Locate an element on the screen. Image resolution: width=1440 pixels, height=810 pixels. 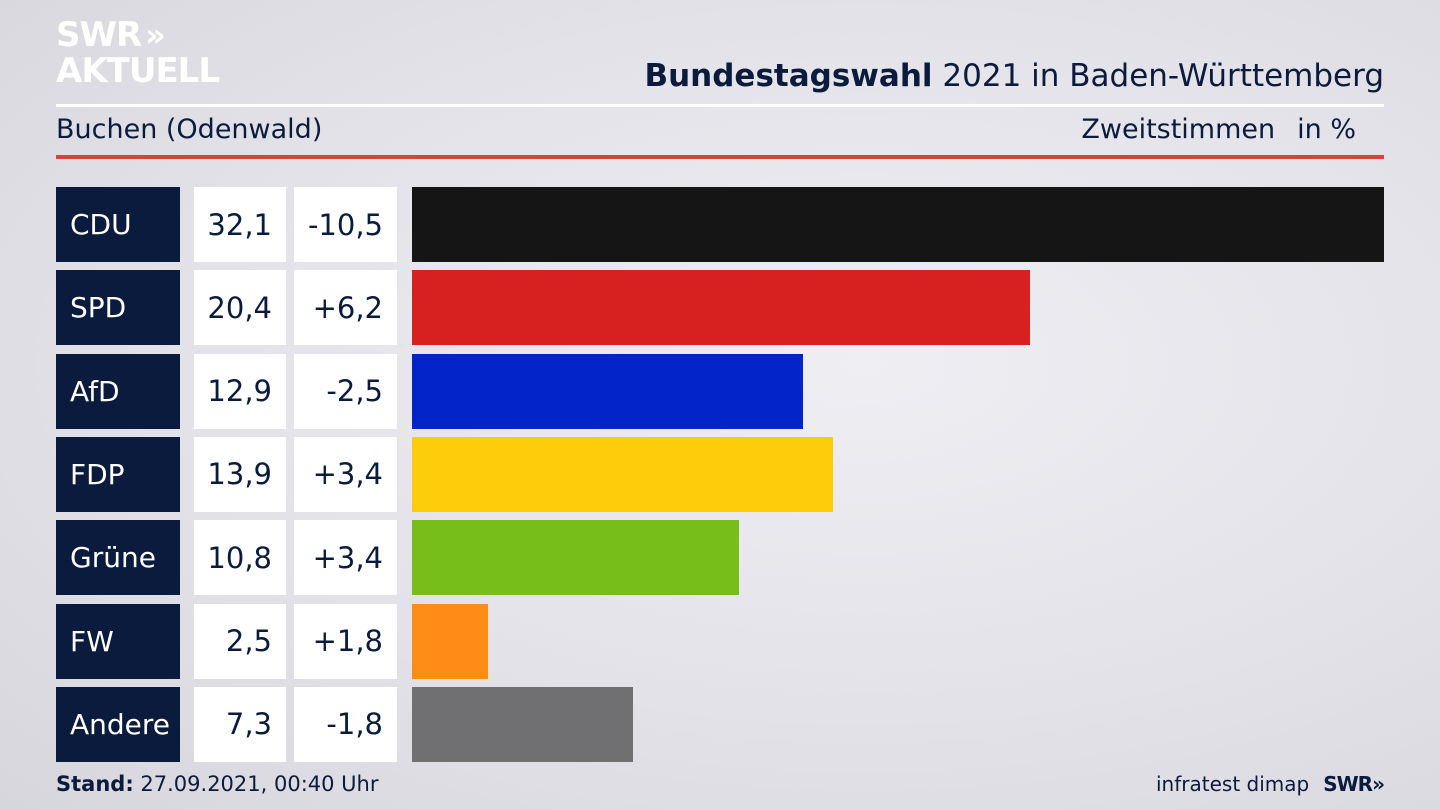
measure-label: Zweitstimmen in % is located at coordinates (1218, 129).